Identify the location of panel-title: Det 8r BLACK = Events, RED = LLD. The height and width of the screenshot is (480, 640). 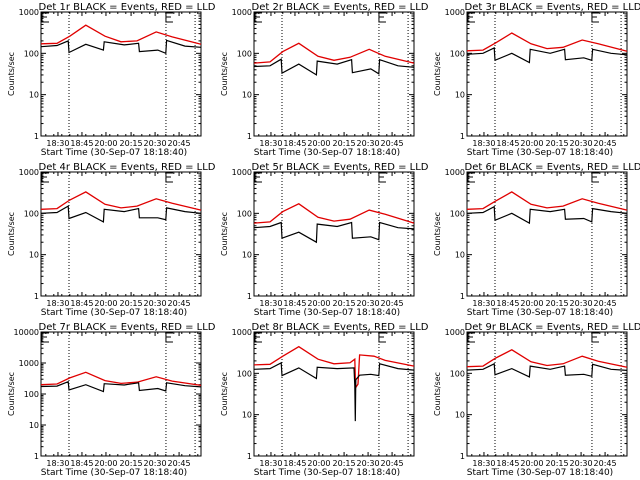
(340, 327).